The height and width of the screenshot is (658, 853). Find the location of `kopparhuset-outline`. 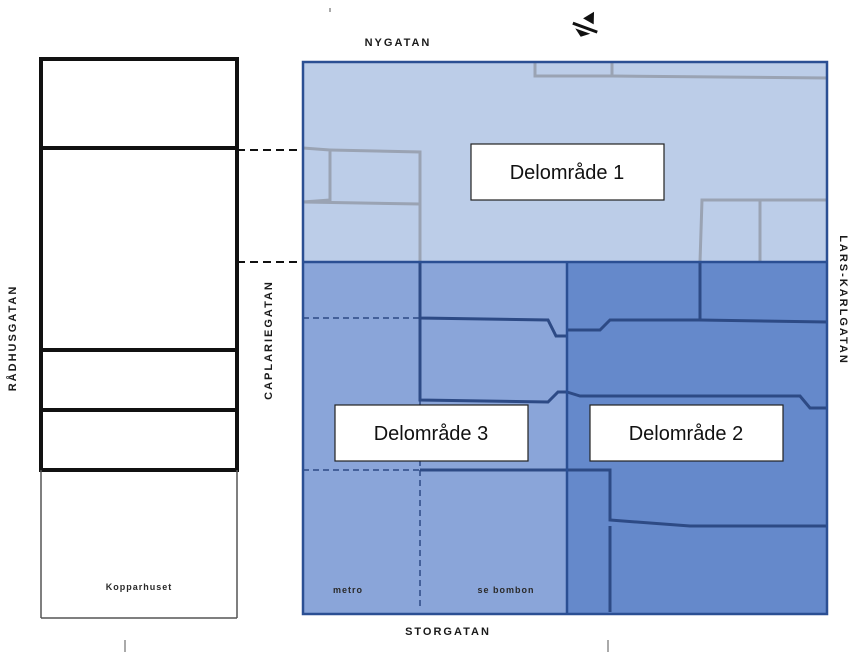

kopparhuset-outline is located at coordinates (139, 544).